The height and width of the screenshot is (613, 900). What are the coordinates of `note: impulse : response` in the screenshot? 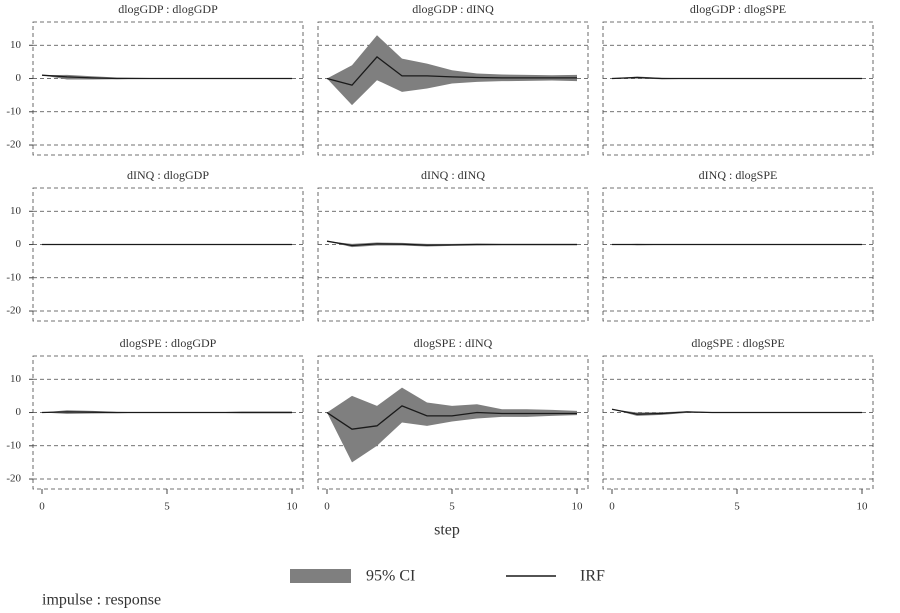 It's located at (101, 600).